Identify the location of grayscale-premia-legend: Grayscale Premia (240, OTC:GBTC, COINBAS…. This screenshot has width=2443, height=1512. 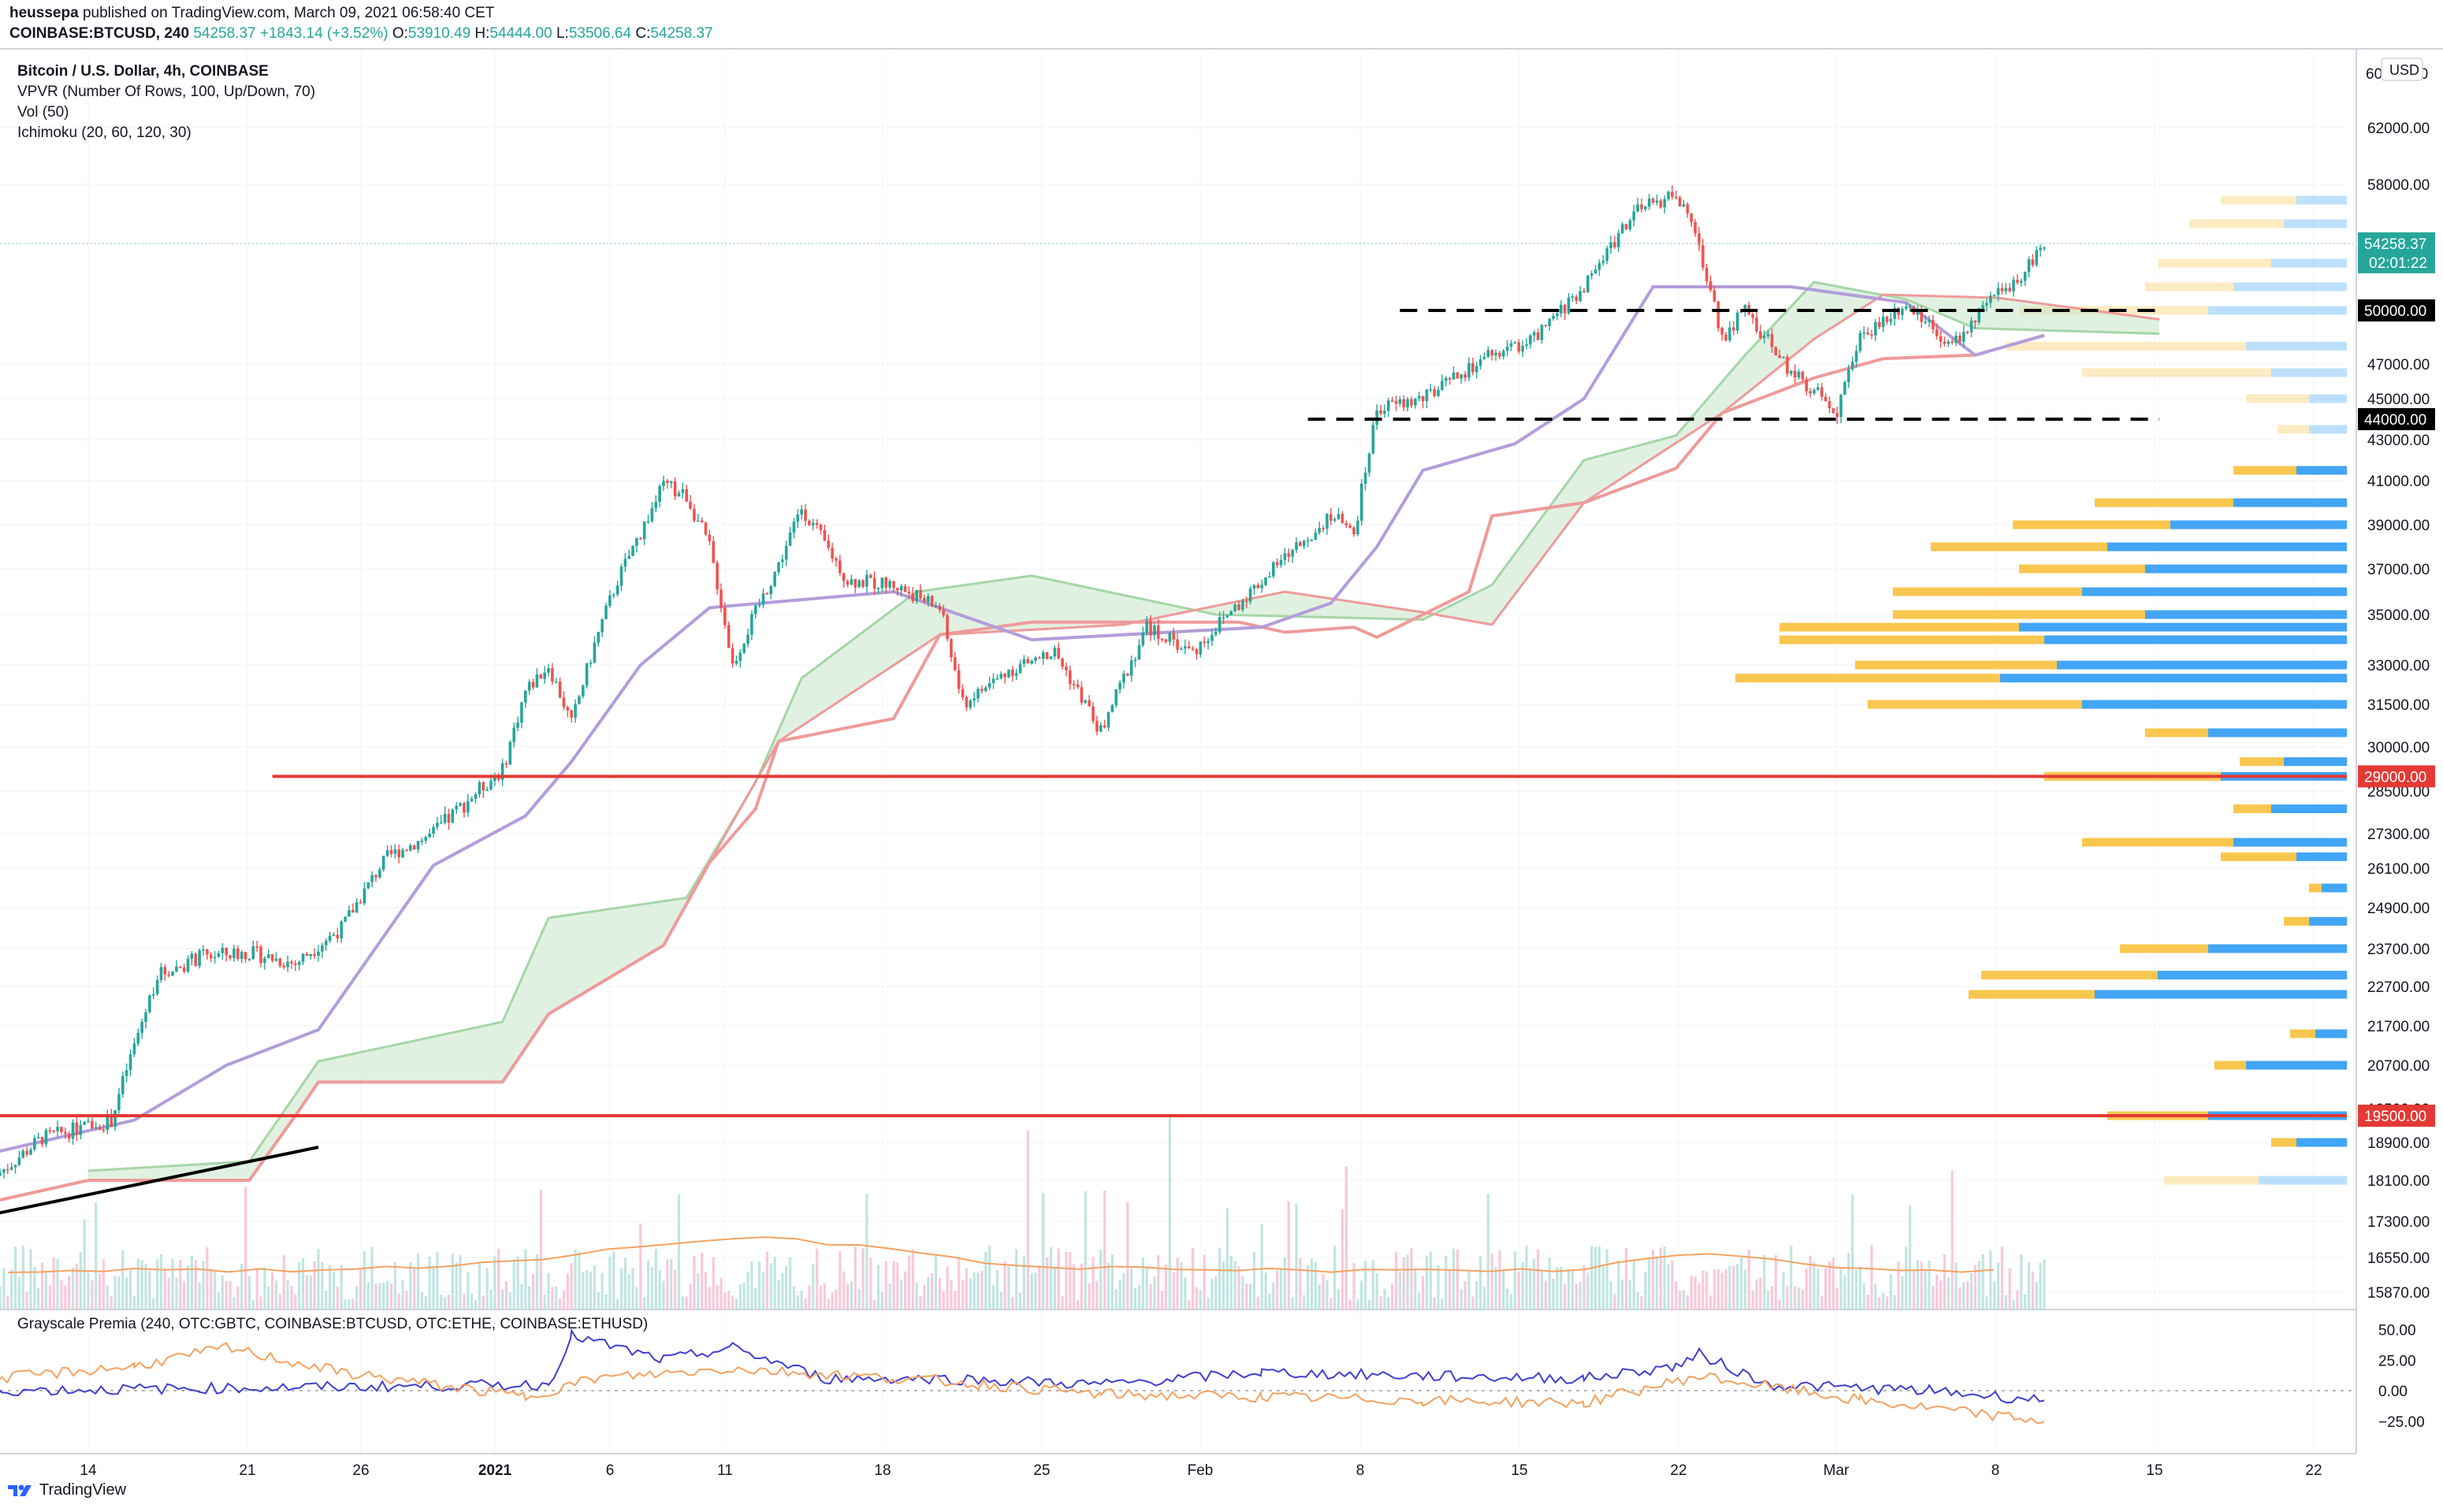
(333, 1324).